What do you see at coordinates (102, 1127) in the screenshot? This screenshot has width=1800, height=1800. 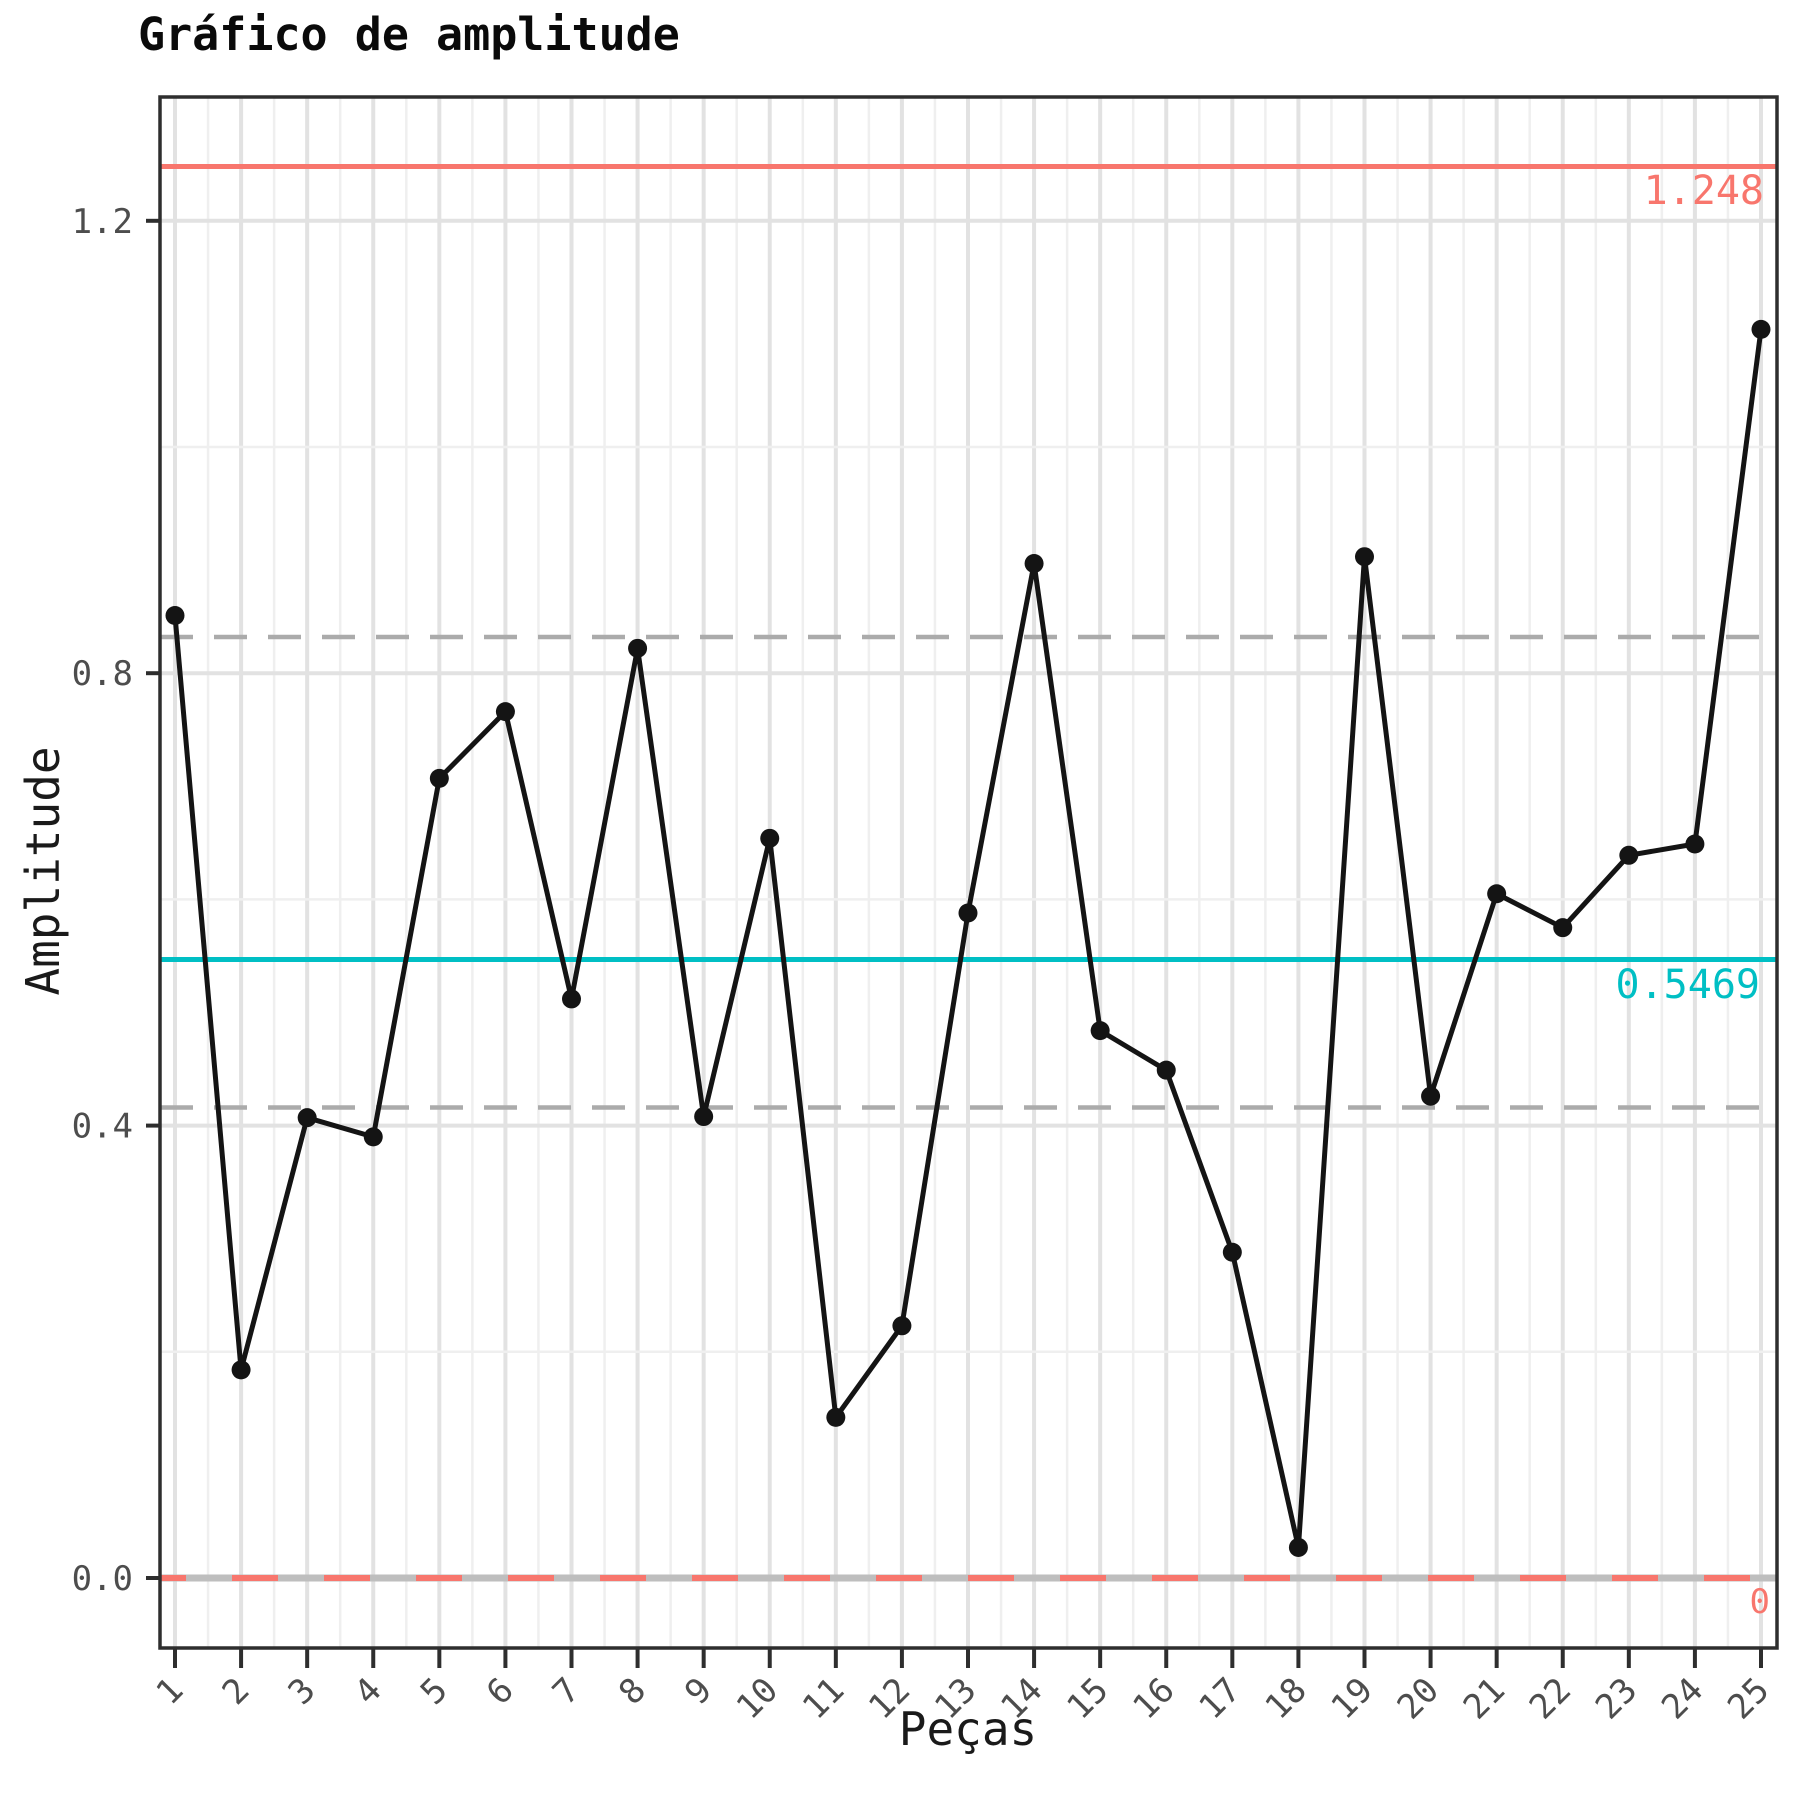 I see `y-tick-label: 0.4` at bounding box center [102, 1127].